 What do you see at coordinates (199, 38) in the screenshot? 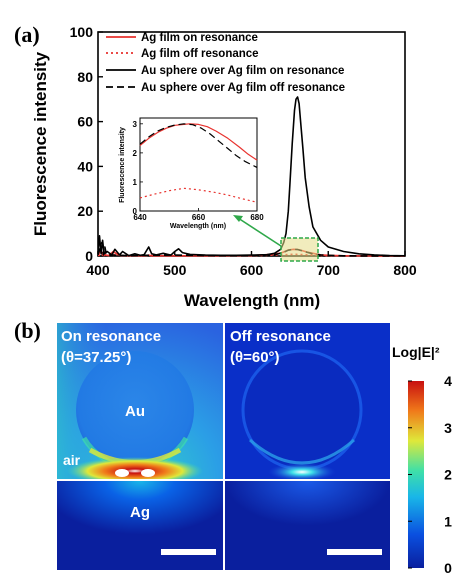
I see `legend-label-ag-on: Ag film on resonance` at bounding box center [199, 38].